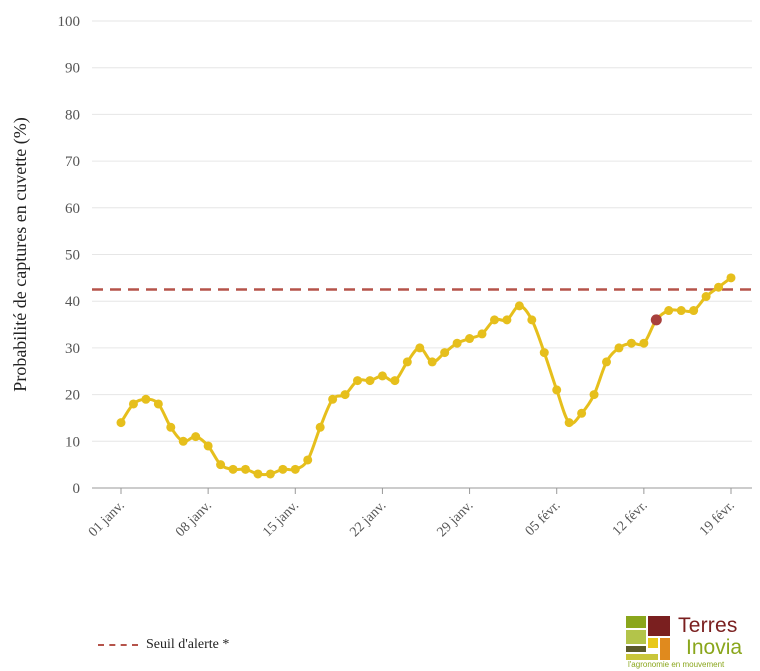 The image size is (760, 671). I want to click on y-tick-label: 50, so click(72, 256).